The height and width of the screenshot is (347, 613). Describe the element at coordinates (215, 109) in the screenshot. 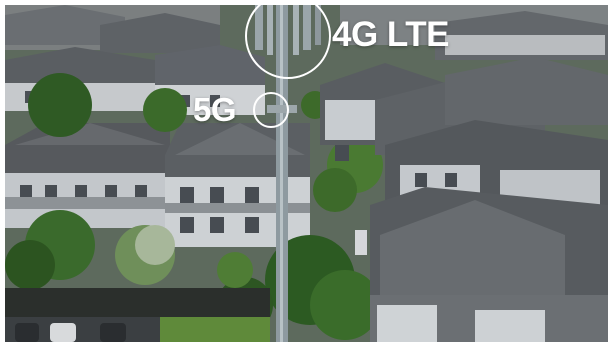

I see `fiveg-label: 5G` at that location.